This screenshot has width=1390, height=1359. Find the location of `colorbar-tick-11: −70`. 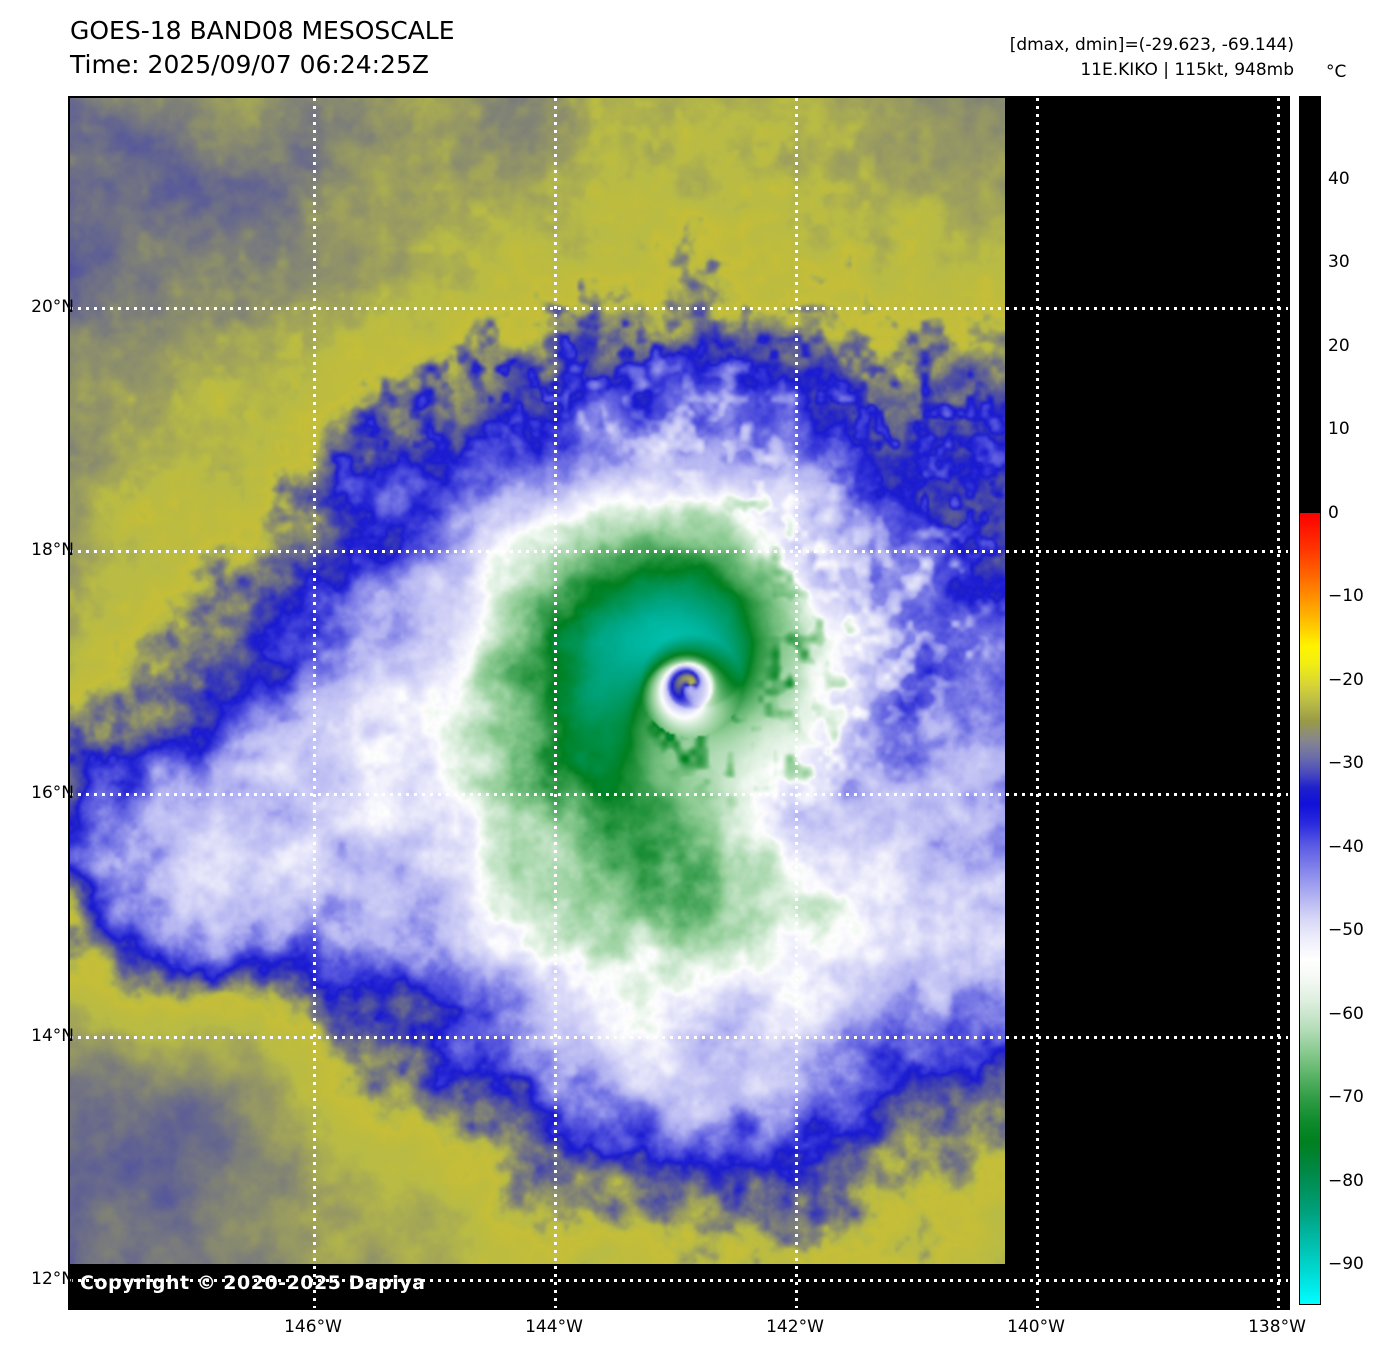

colorbar-tick-11: −70 is located at coordinates (1346, 1097).